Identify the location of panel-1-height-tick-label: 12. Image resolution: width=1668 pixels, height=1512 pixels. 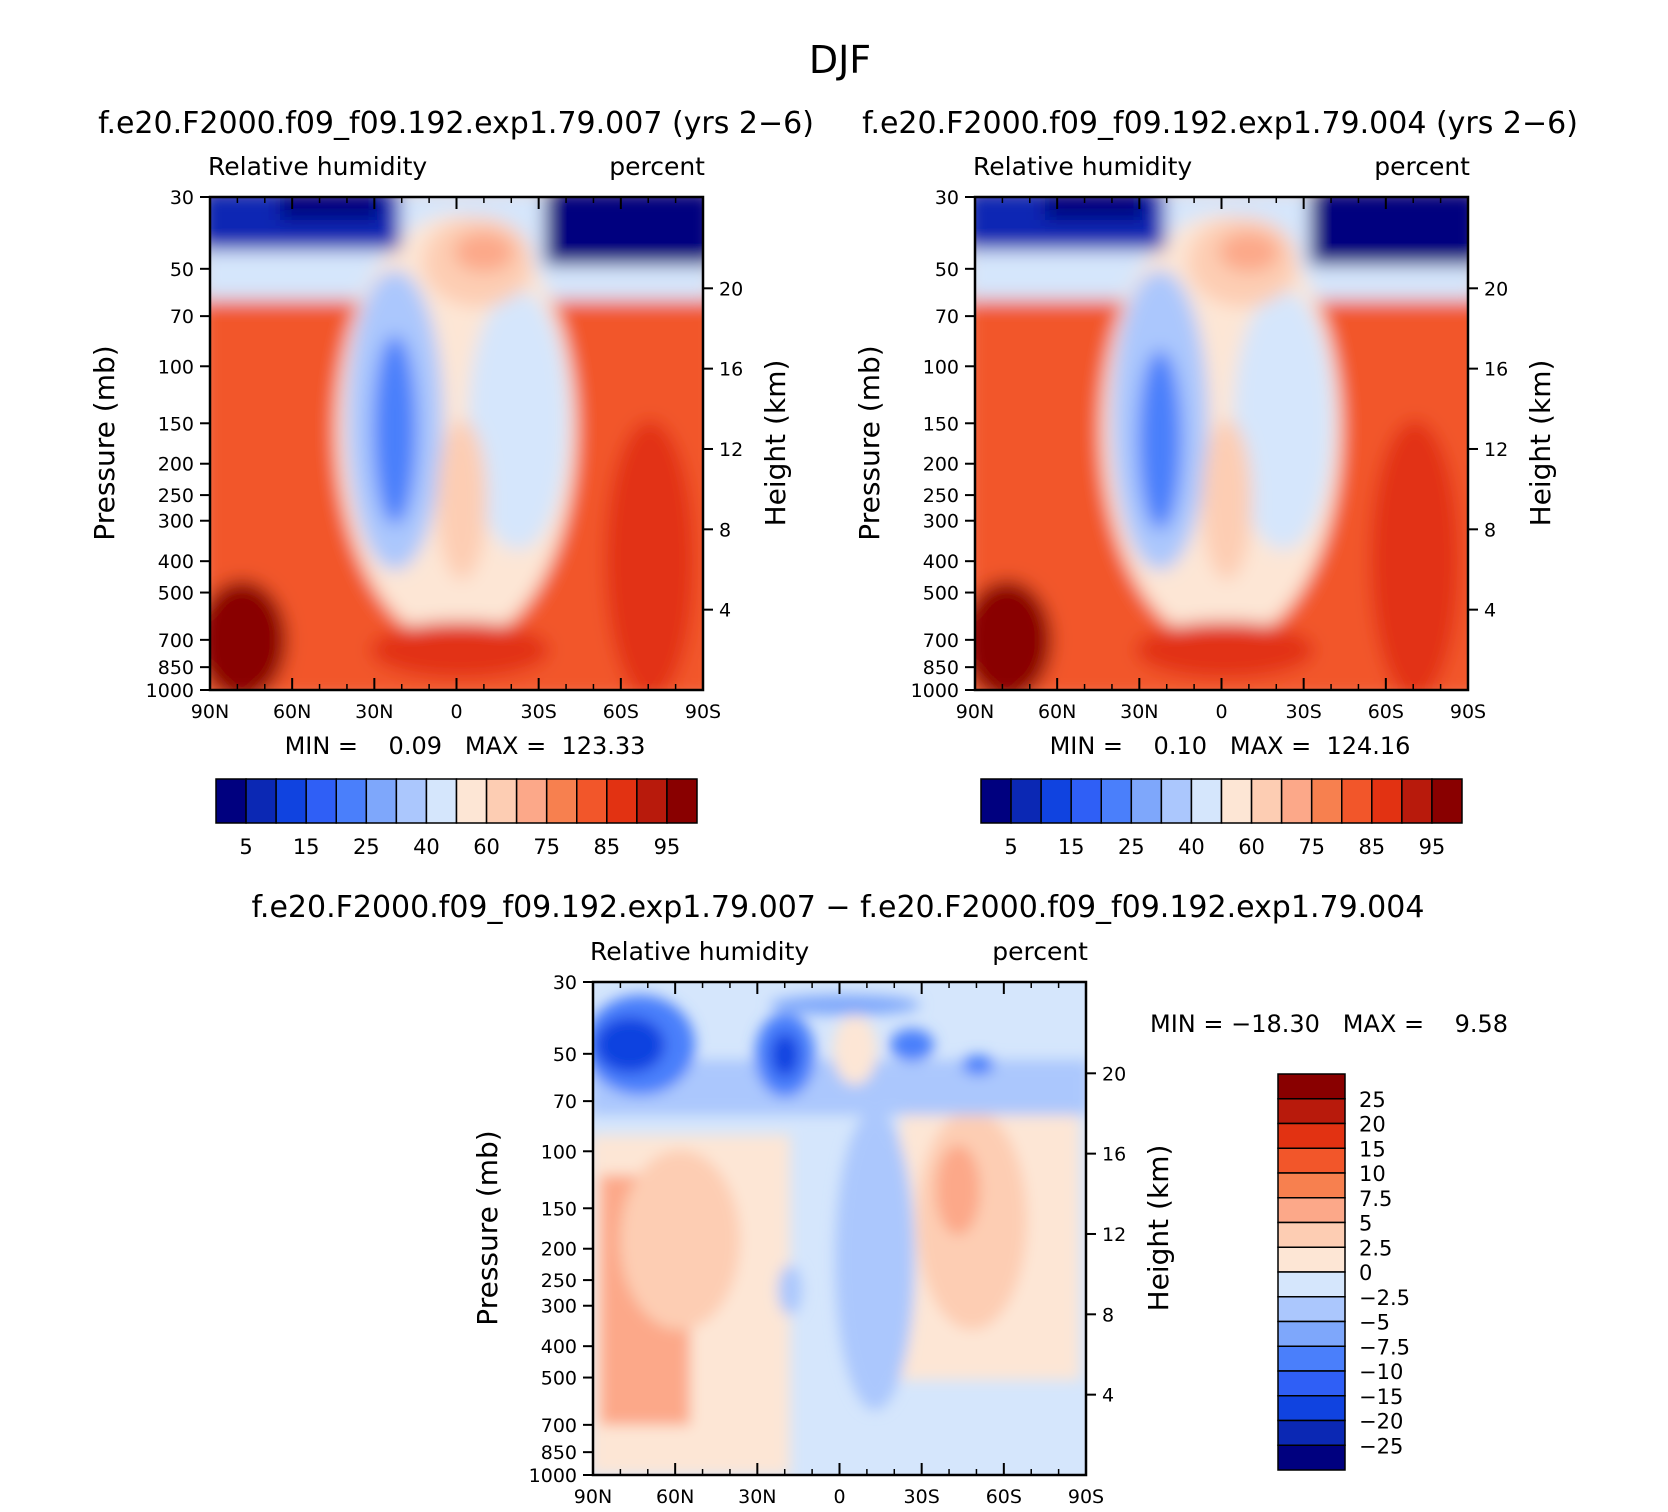
(731, 450).